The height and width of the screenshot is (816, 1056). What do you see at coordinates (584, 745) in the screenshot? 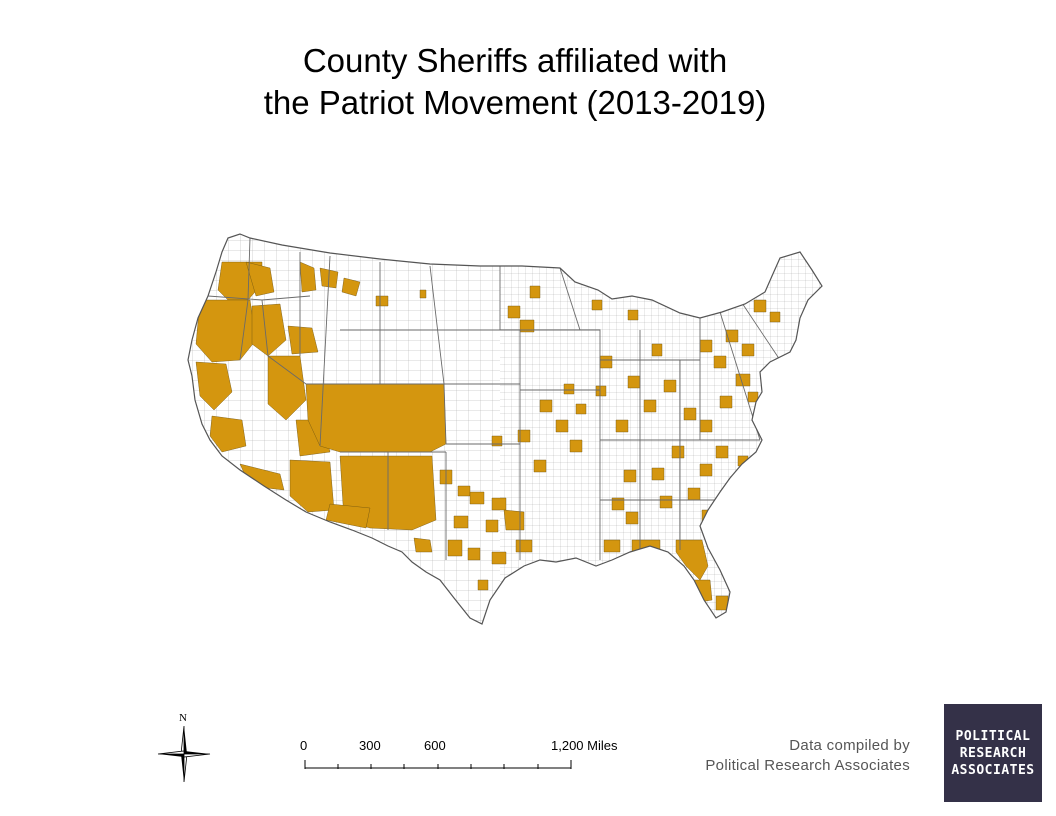
I see `scale-label-1200: 1,200 Miles` at bounding box center [584, 745].